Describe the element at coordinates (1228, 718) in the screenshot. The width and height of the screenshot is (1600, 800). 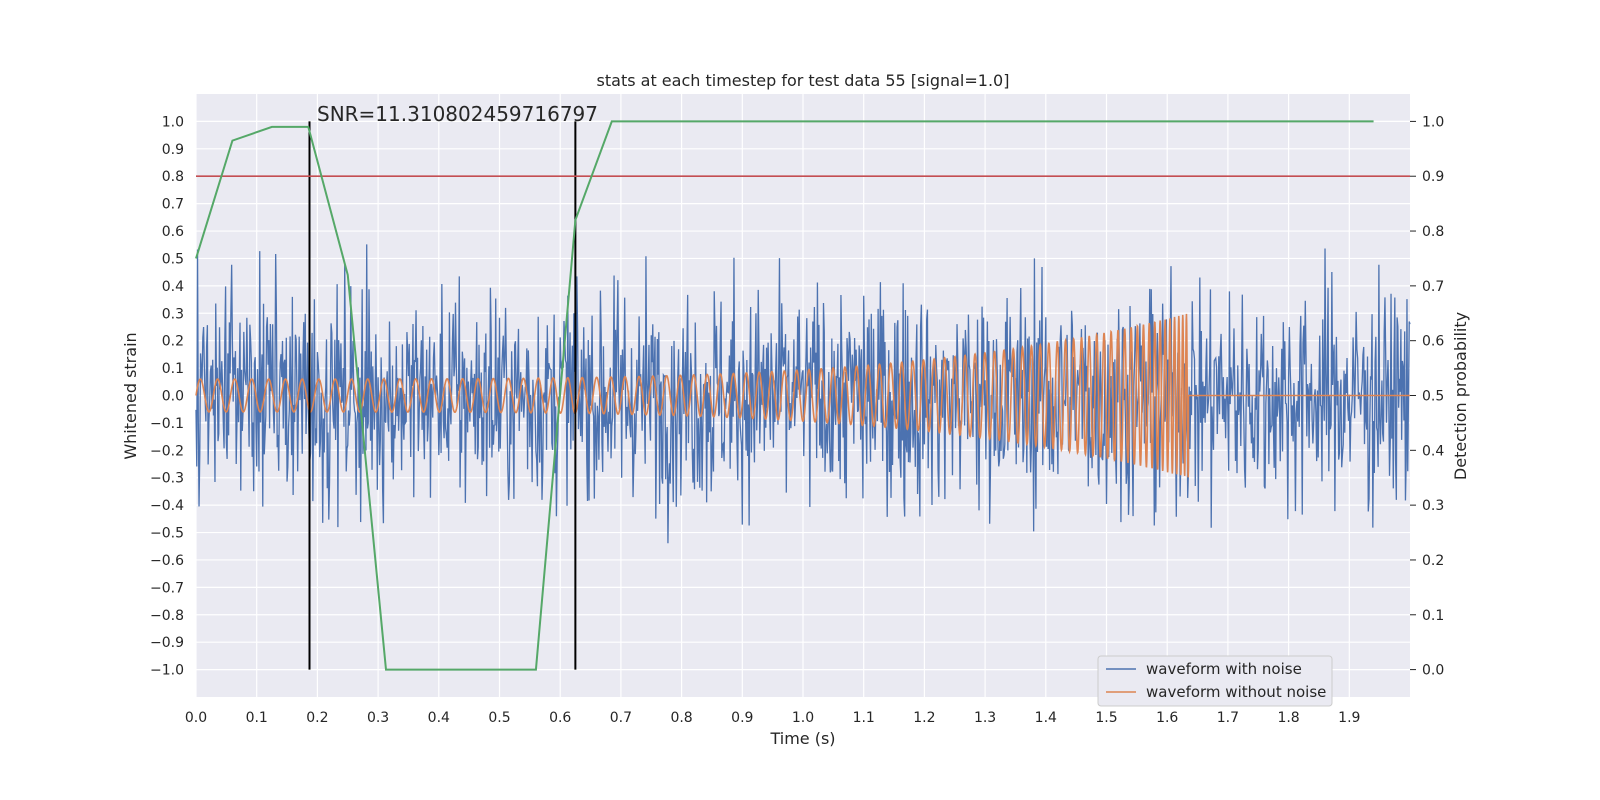
I see `x-tick-label: 1.7` at that location.